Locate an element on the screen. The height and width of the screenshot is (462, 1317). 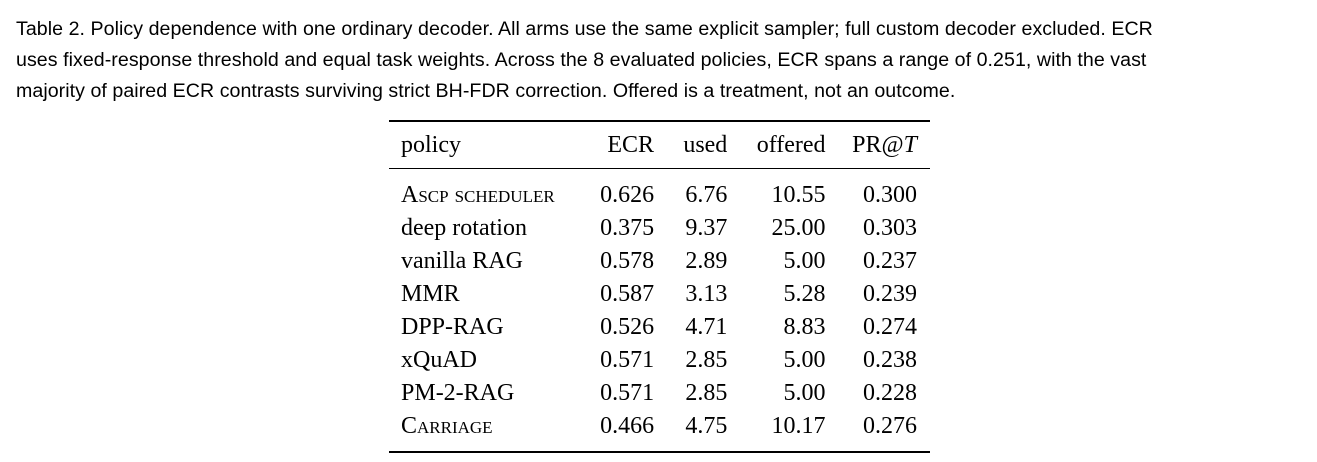
cell-policy: DPP-RAG is located at coordinates (452, 327).